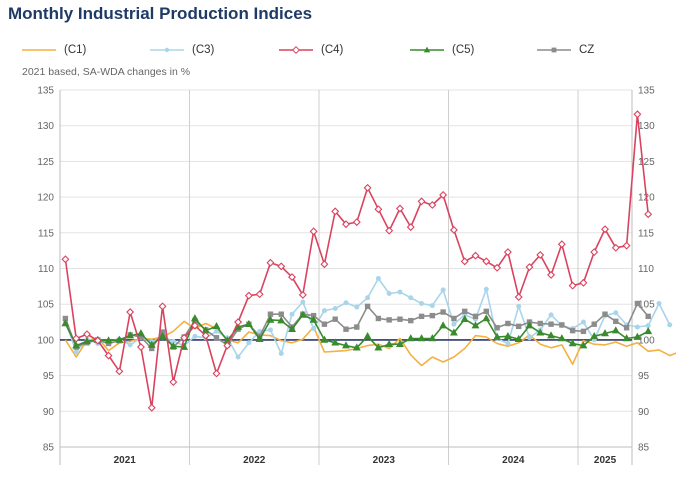 The width and height of the screenshot is (676, 484). Describe the element at coordinates (442, 50) in the screenshot. I see `legend-item-c5: (C5)` at that location.